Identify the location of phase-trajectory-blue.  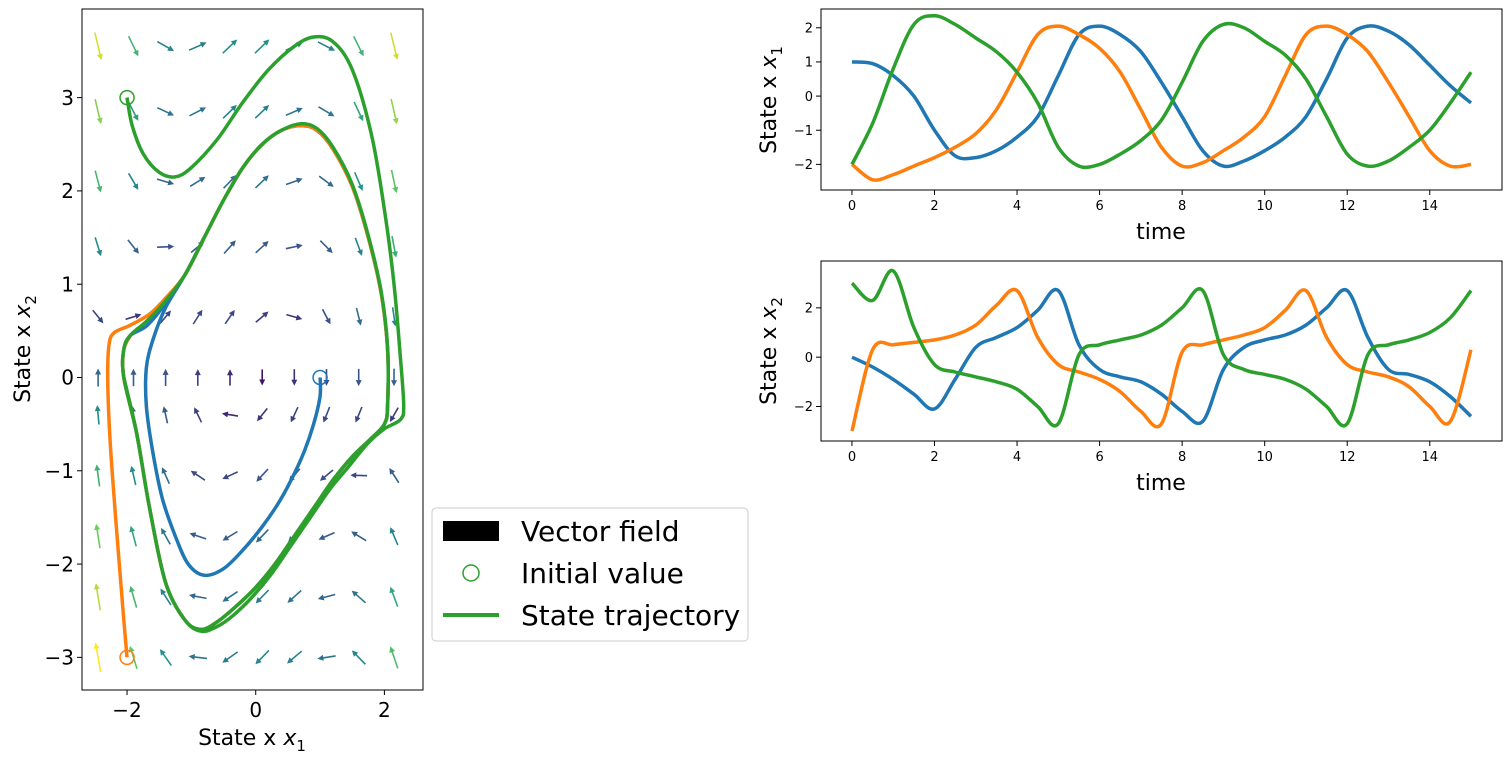
(255, 377).